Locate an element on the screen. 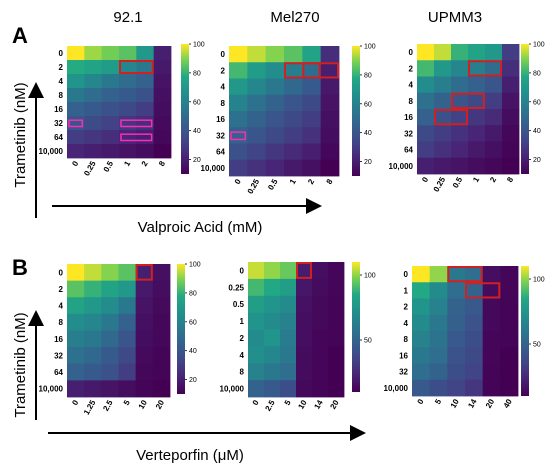 This screenshot has height=470, width=550. y-tick-b3-3: 4 is located at coordinates (406, 323).